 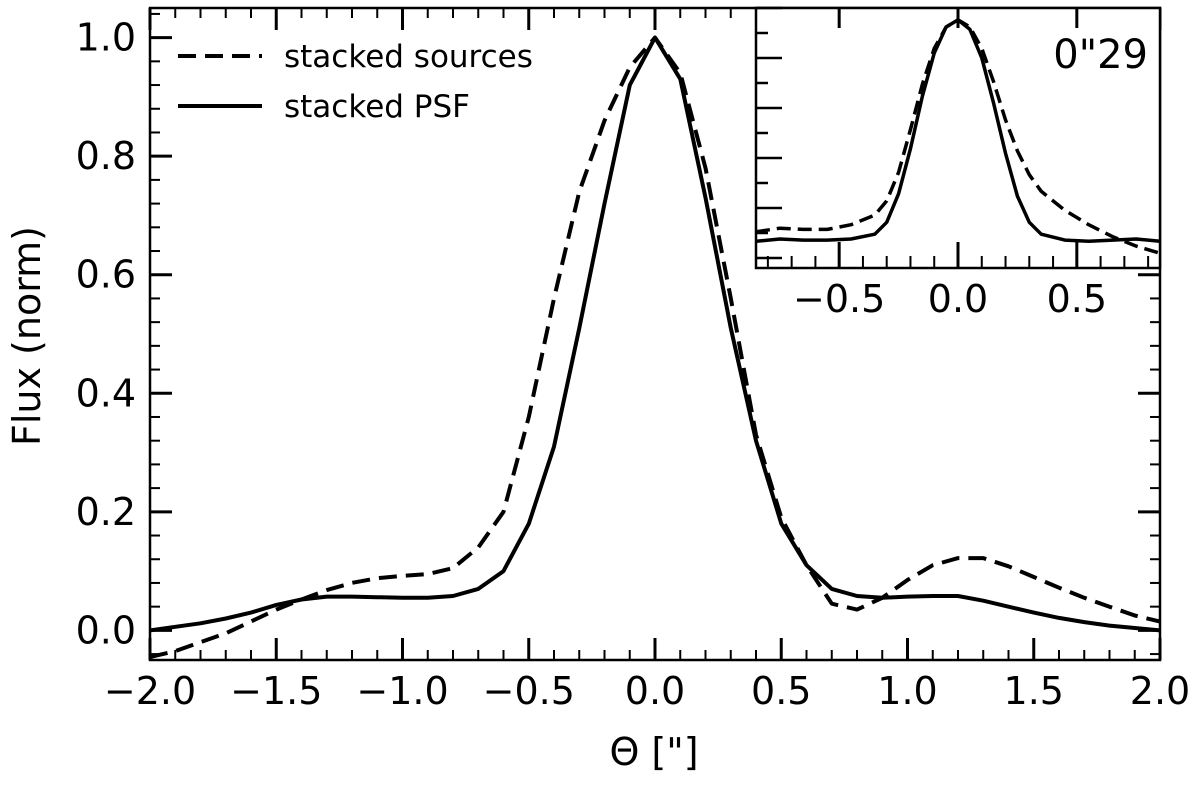 I want to click on x-tick-label: −1.0, so click(x=402, y=691).